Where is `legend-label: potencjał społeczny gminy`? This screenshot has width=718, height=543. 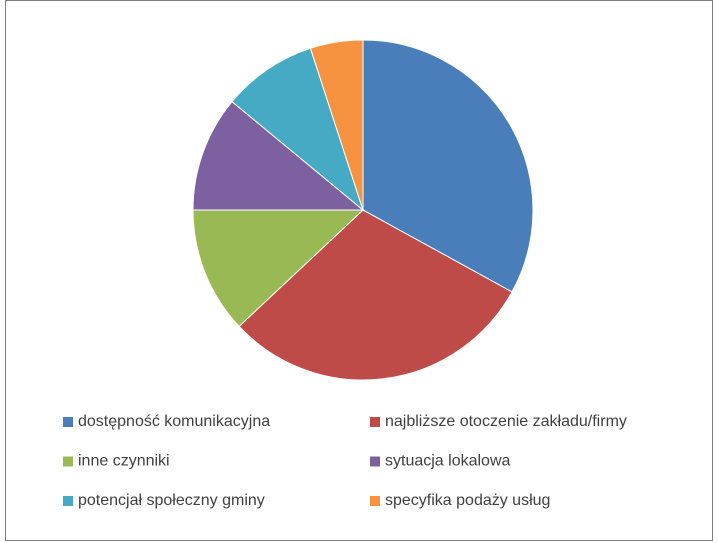 legend-label: potencjał społeczny gminy is located at coordinates (171, 500).